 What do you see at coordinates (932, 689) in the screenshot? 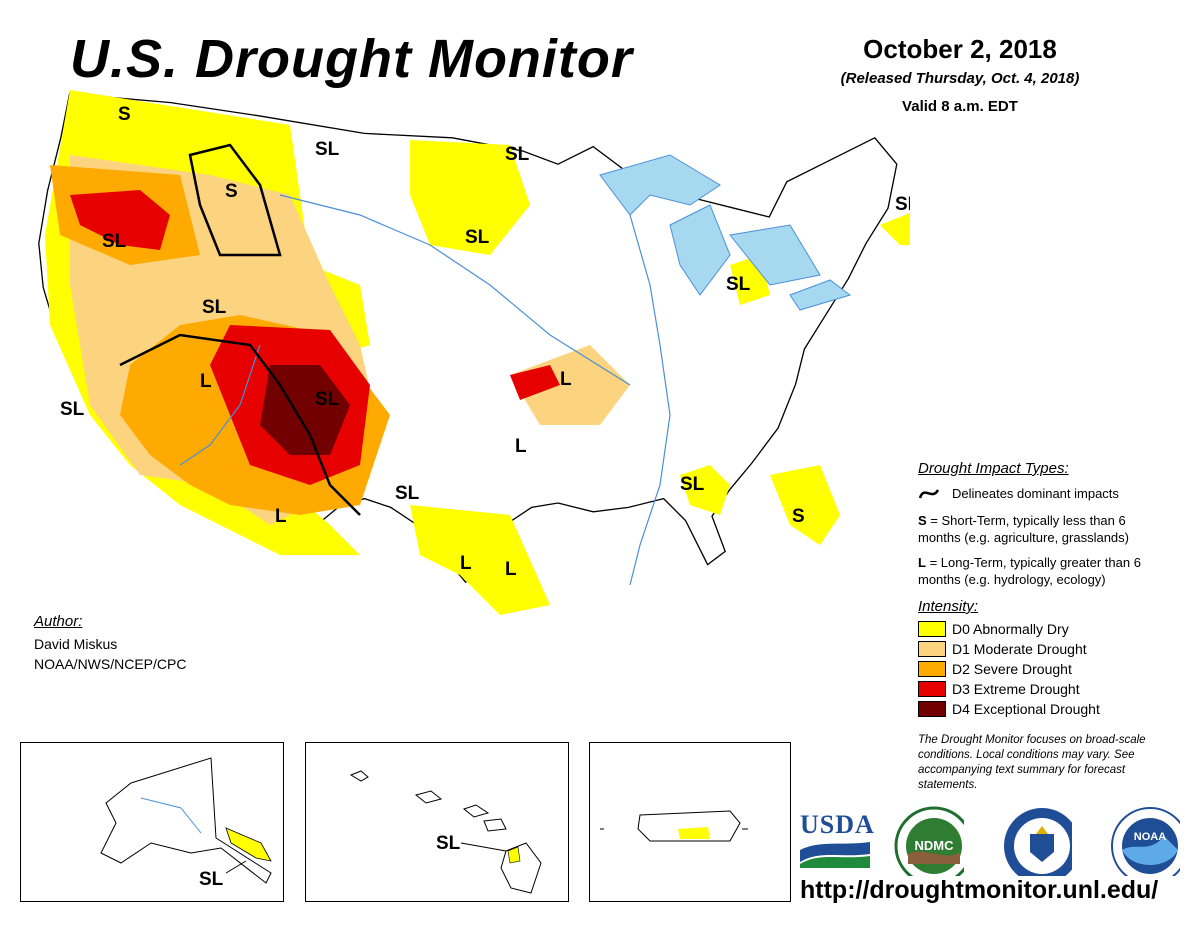
I see `swatch-d3` at bounding box center [932, 689].